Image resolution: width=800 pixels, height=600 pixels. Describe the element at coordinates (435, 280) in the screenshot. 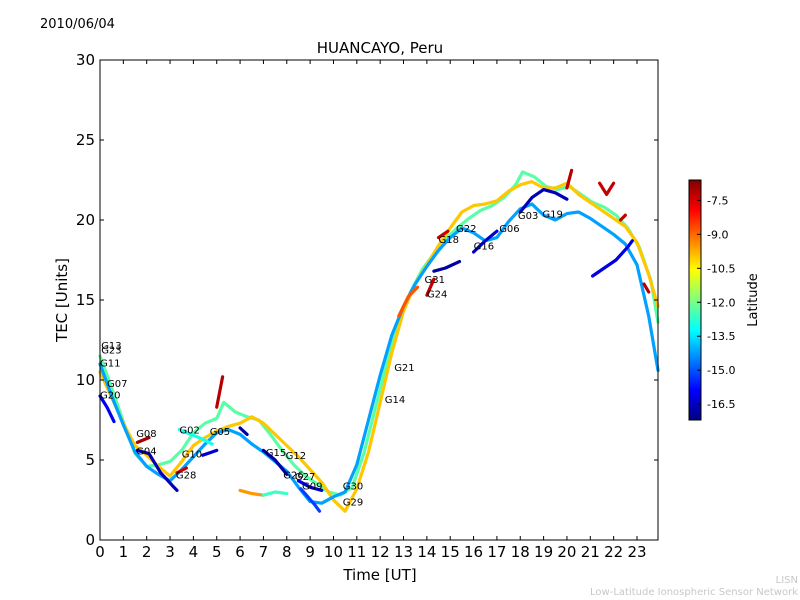

I see `annotation-g31: G31` at that location.